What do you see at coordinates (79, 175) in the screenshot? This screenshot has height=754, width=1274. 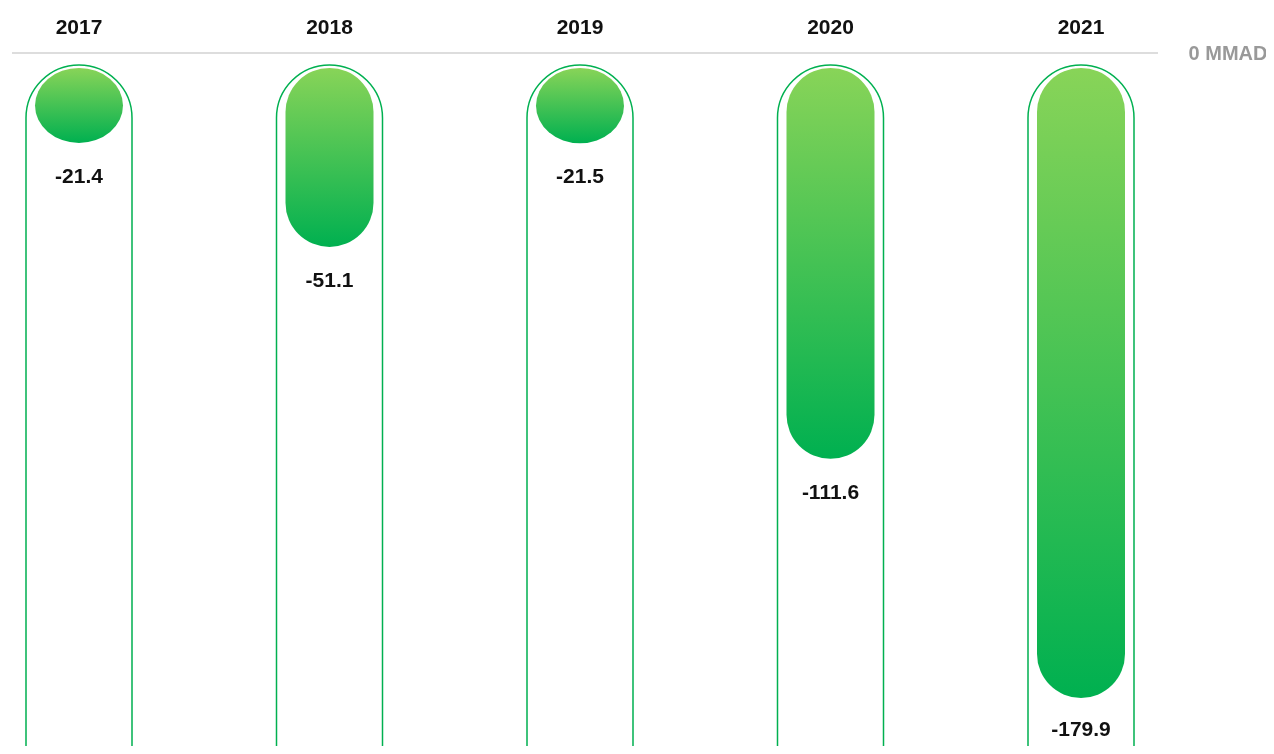 I see `data-label: -21.4` at bounding box center [79, 175].